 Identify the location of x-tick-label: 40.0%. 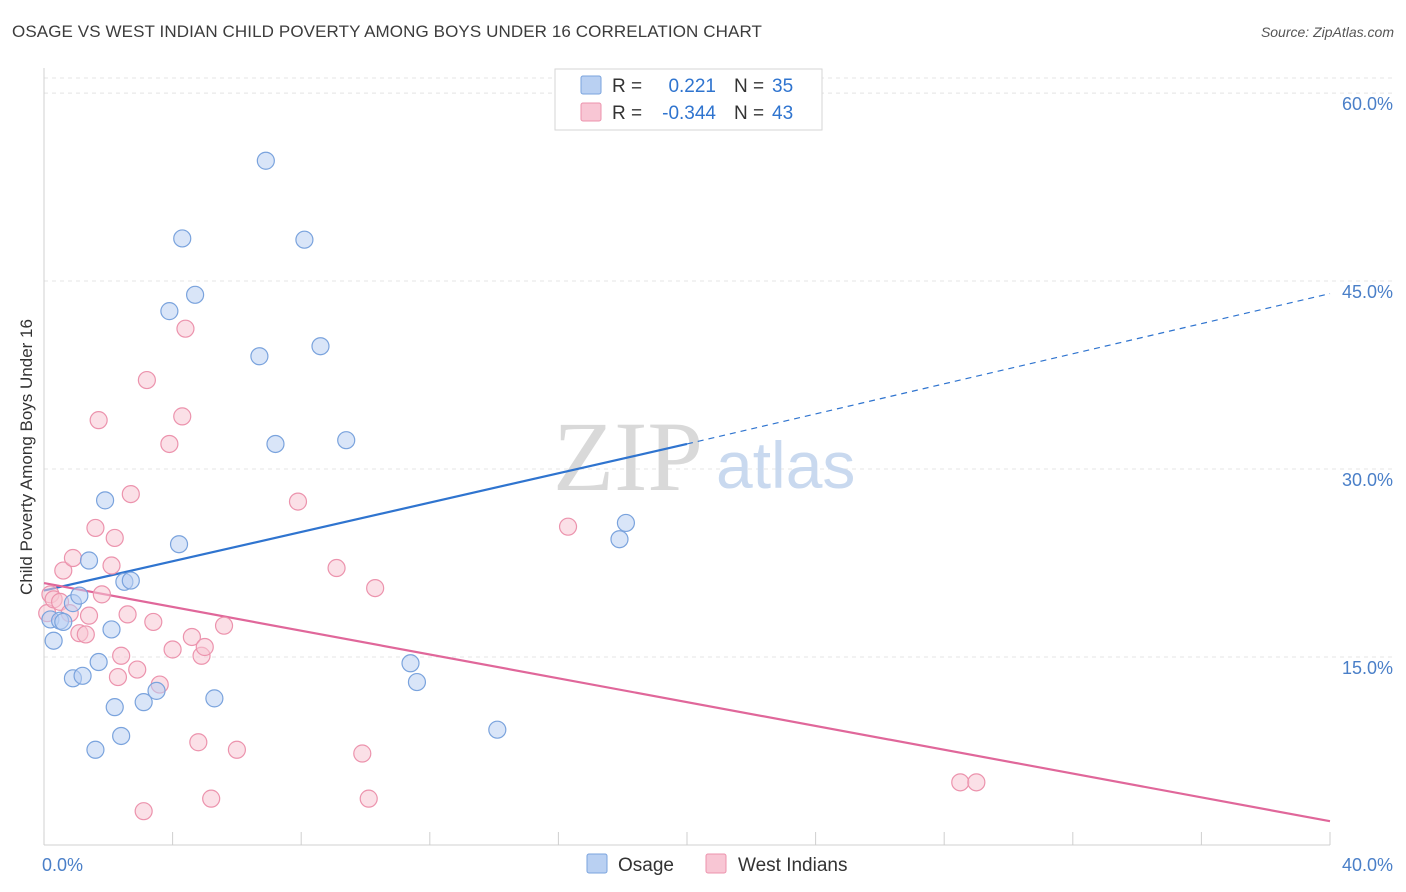
(1367, 865).